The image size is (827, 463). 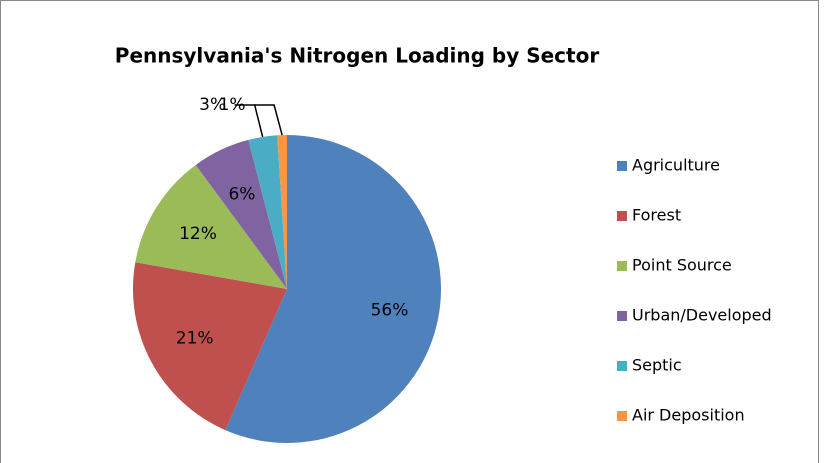 I want to click on legend-label: Agriculture, so click(x=676, y=165).